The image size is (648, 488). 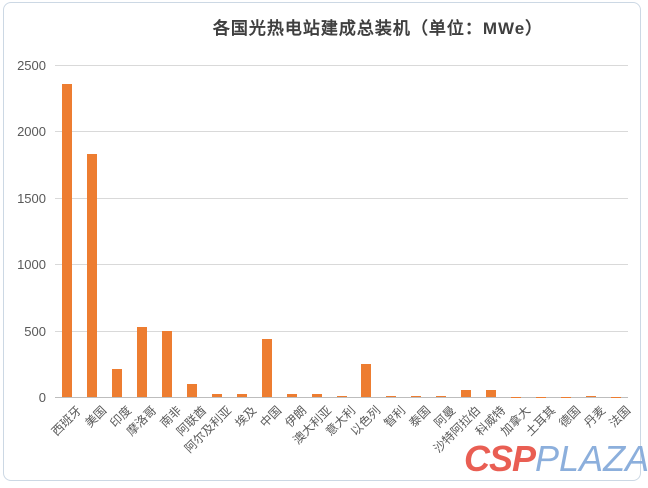 What do you see at coordinates (192, 390) in the screenshot?
I see `bar-阿联酋` at bounding box center [192, 390].